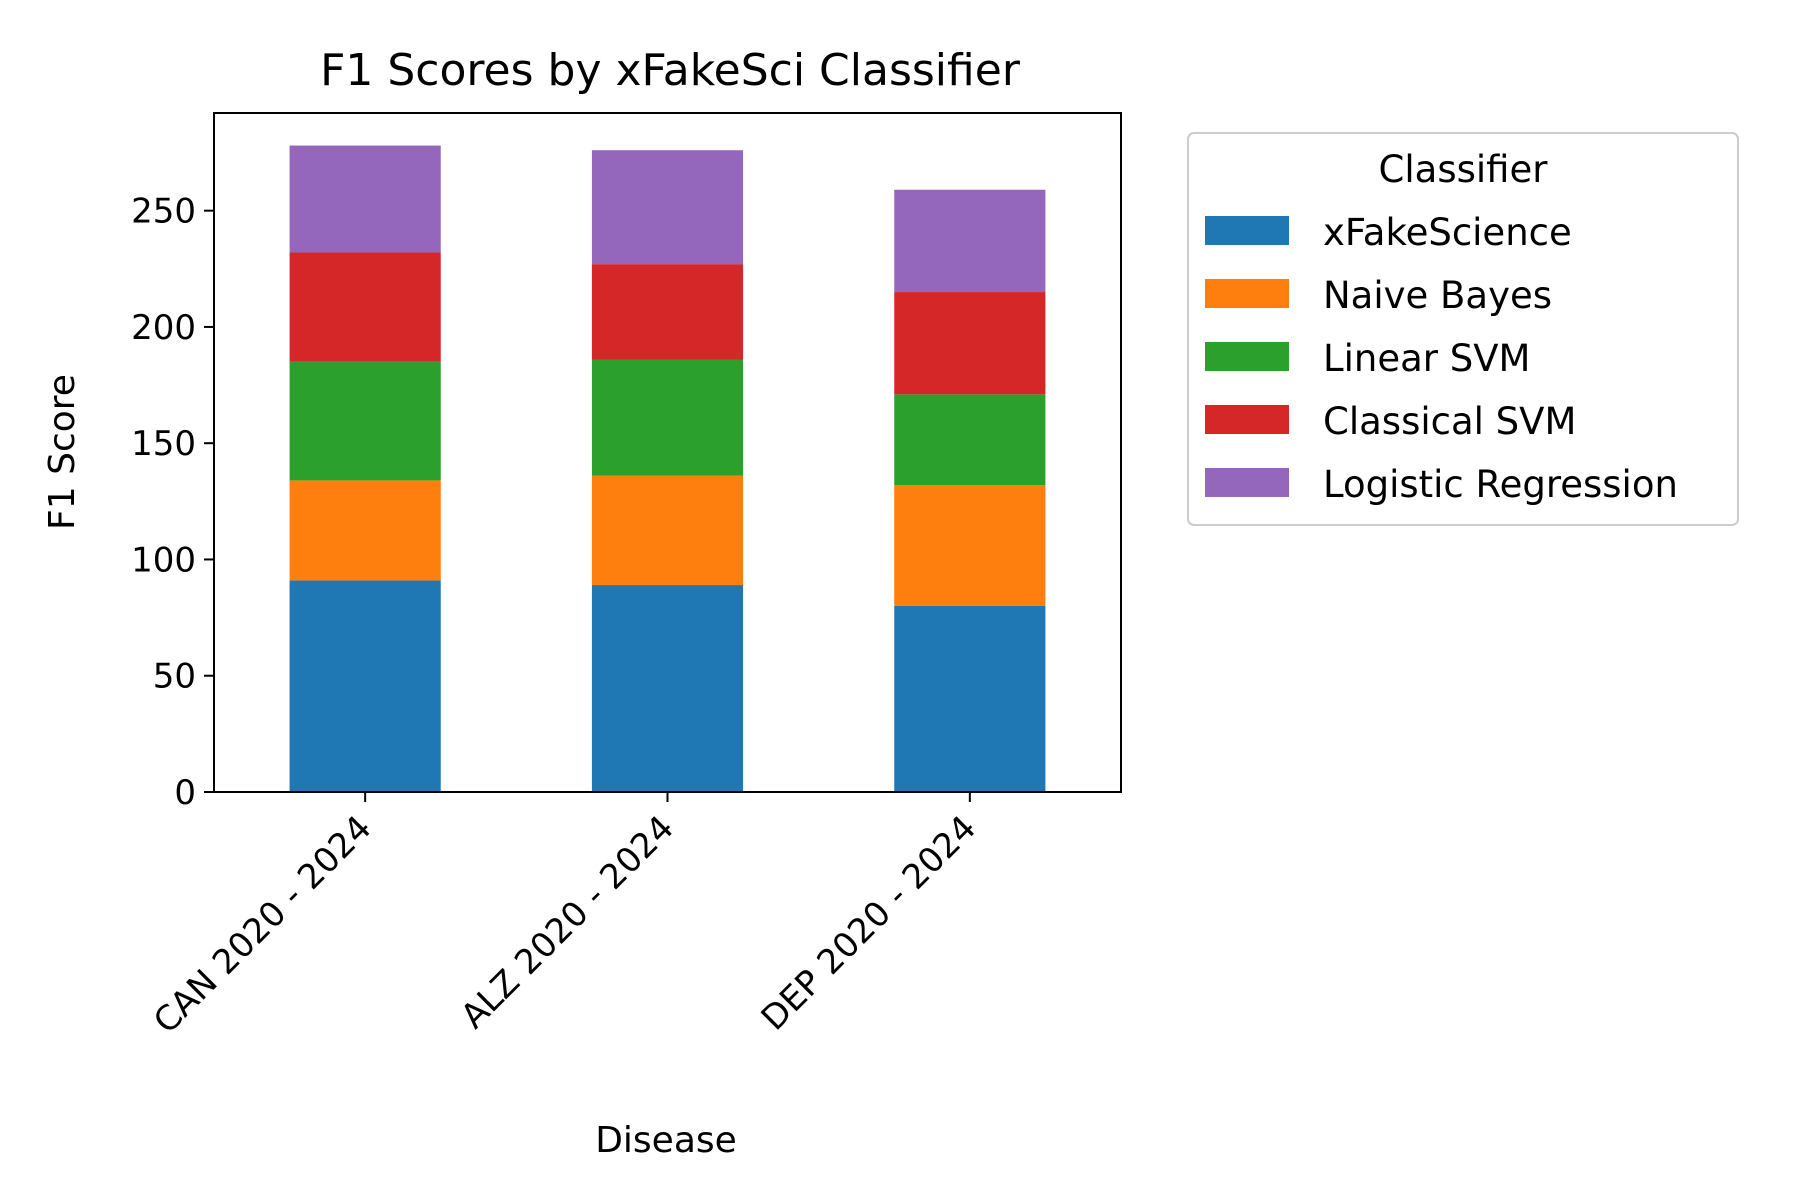 The width and height of the screenshot is (1800, 1200). Describe the element at coordinates (163, 444) in the screenshot. I see `y-tick-label: 150` at that location.